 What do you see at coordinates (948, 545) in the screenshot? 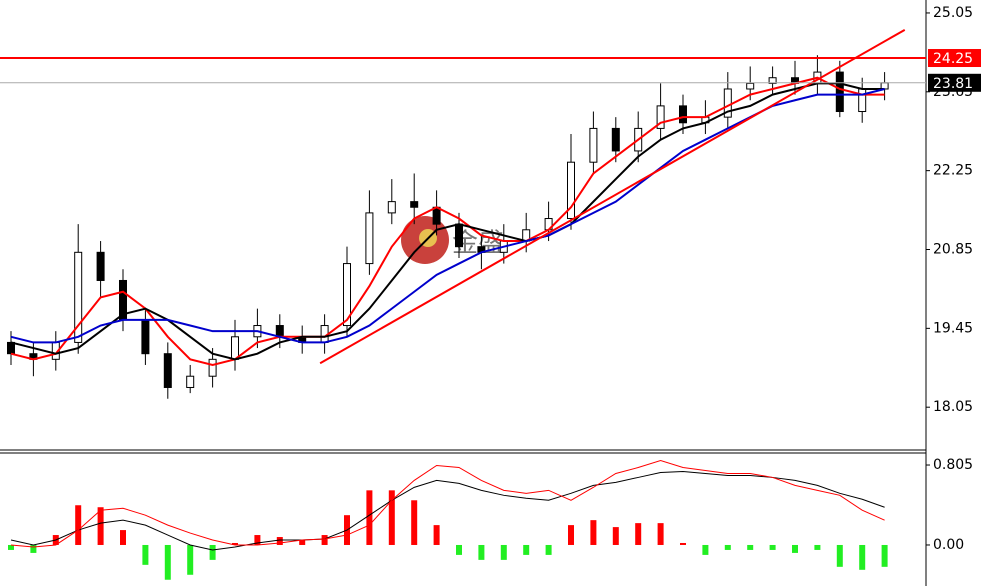
I see `y-tick-label: 0.00` at bounding box center [948, 545].